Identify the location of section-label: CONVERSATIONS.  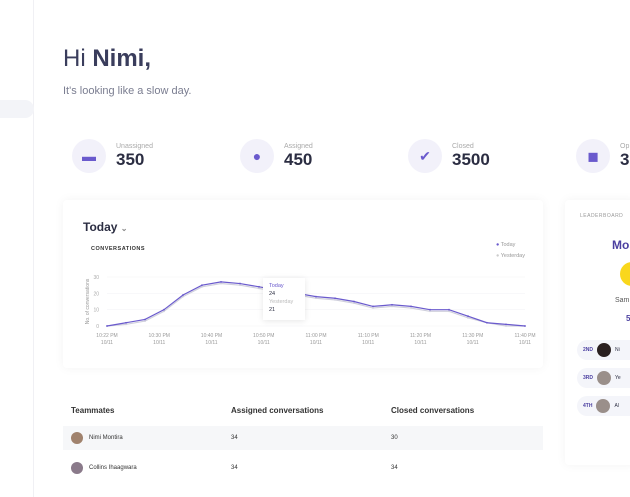
(118, 249).